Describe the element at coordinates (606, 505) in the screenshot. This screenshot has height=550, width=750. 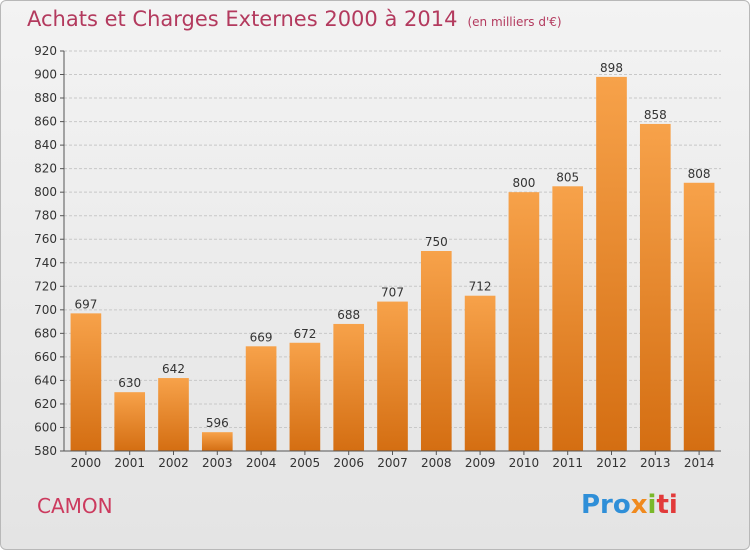
I see `logo-part-1: Pro` at that location.